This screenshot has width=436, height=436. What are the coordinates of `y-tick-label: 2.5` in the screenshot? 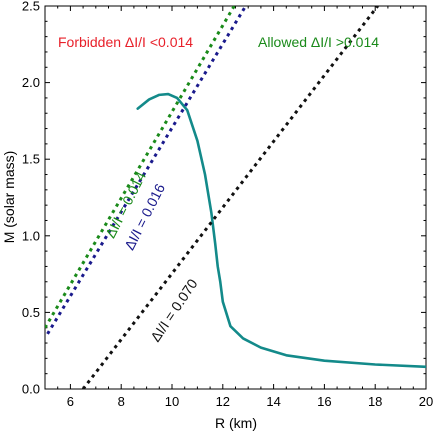 It's located at (31, 7).